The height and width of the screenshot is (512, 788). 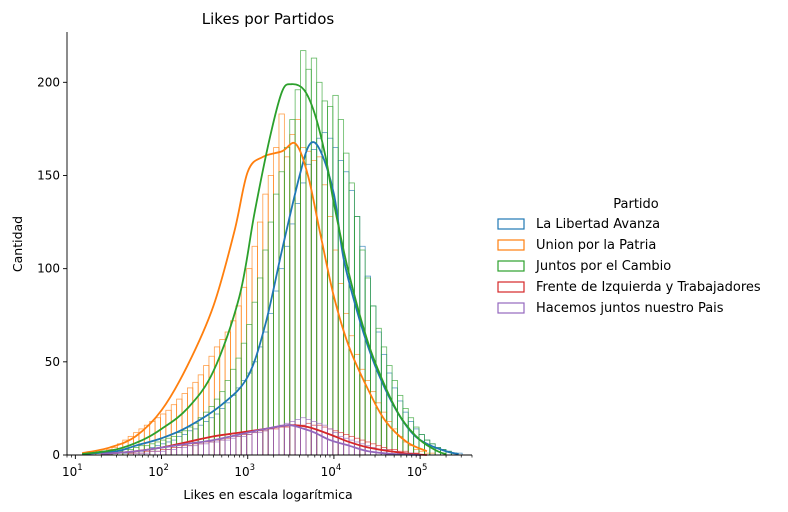 I want to click on x-tick-exponent: 3, so click(x=252, y=468).